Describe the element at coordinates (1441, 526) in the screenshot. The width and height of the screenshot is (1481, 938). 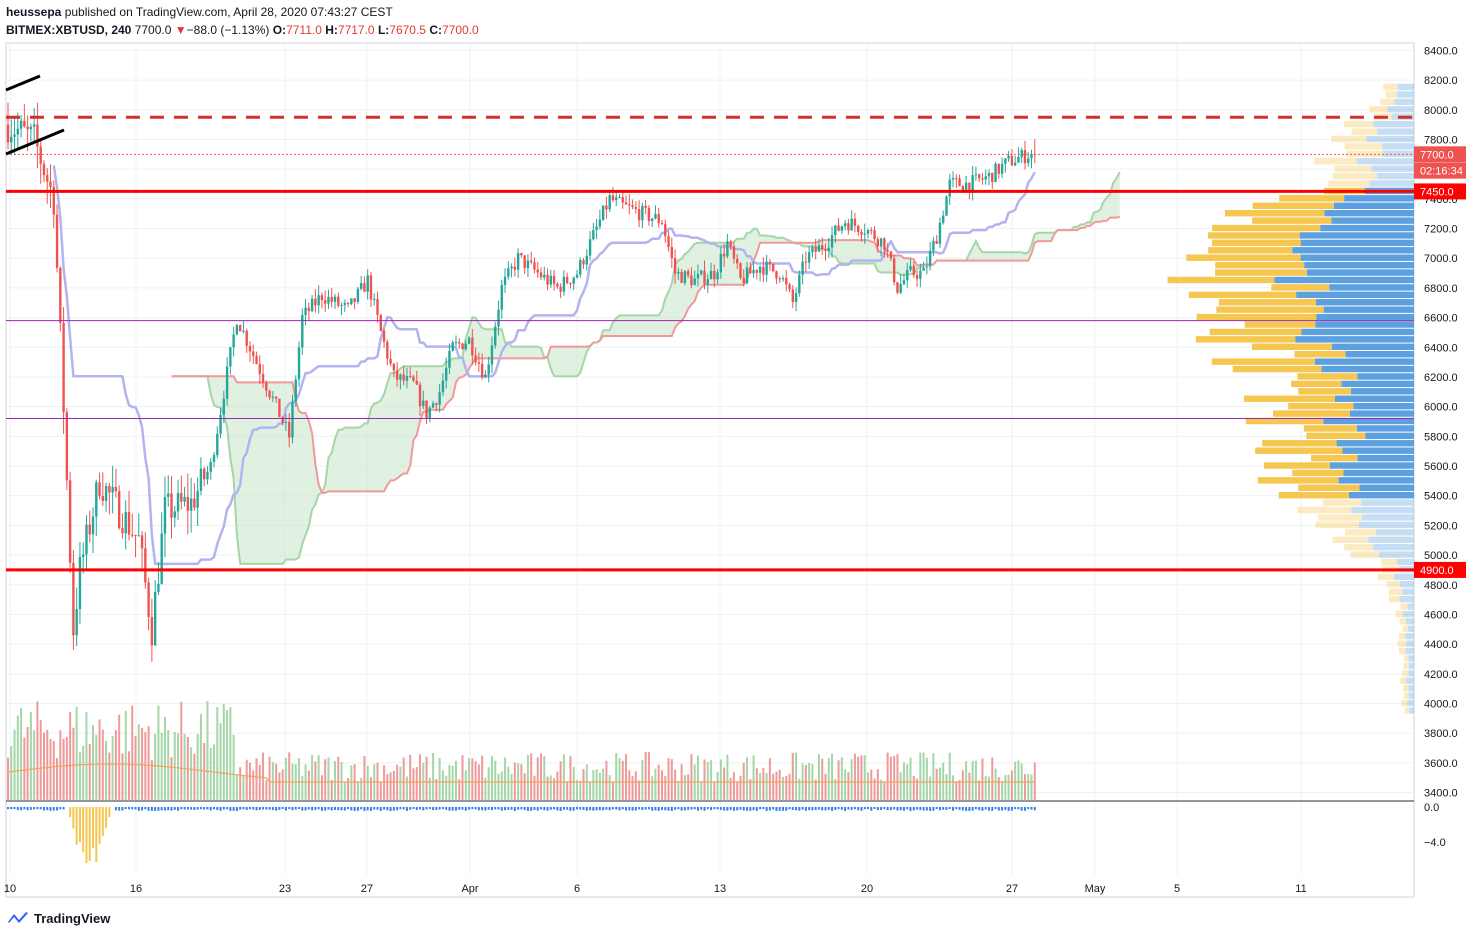
I see `price-tick-label: 5200.0` at that location.